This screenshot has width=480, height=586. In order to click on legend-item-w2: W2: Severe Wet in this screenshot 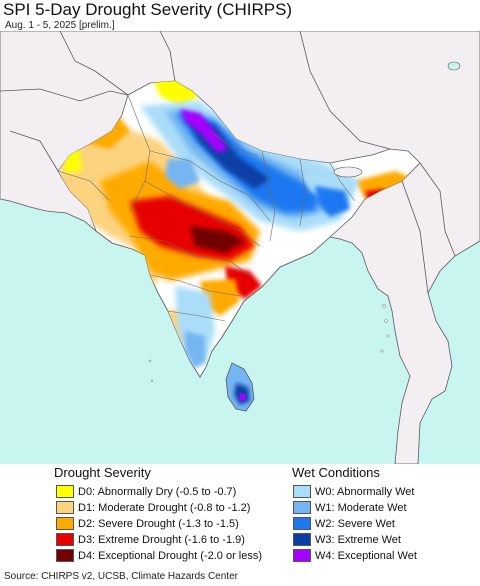, I will do `click(344, 523)`.